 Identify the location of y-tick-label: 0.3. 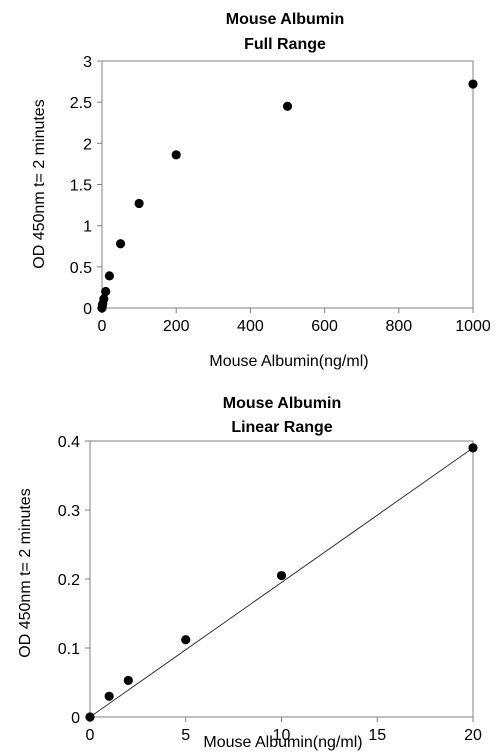
(69, 511).